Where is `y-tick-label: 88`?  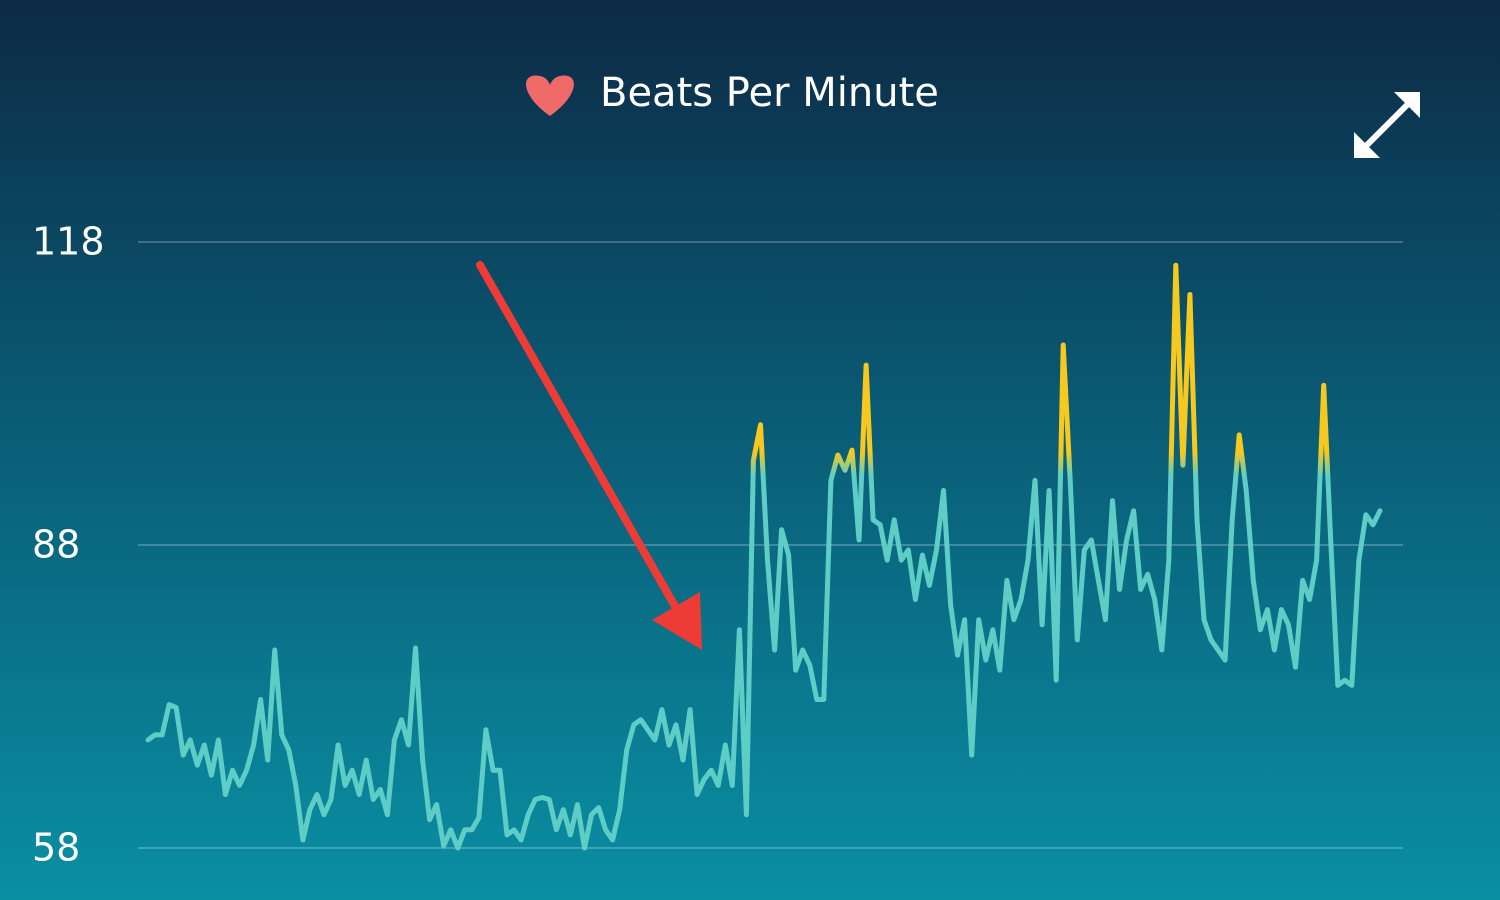
y-tick-label: 88 is located at coordinates (56, 545).